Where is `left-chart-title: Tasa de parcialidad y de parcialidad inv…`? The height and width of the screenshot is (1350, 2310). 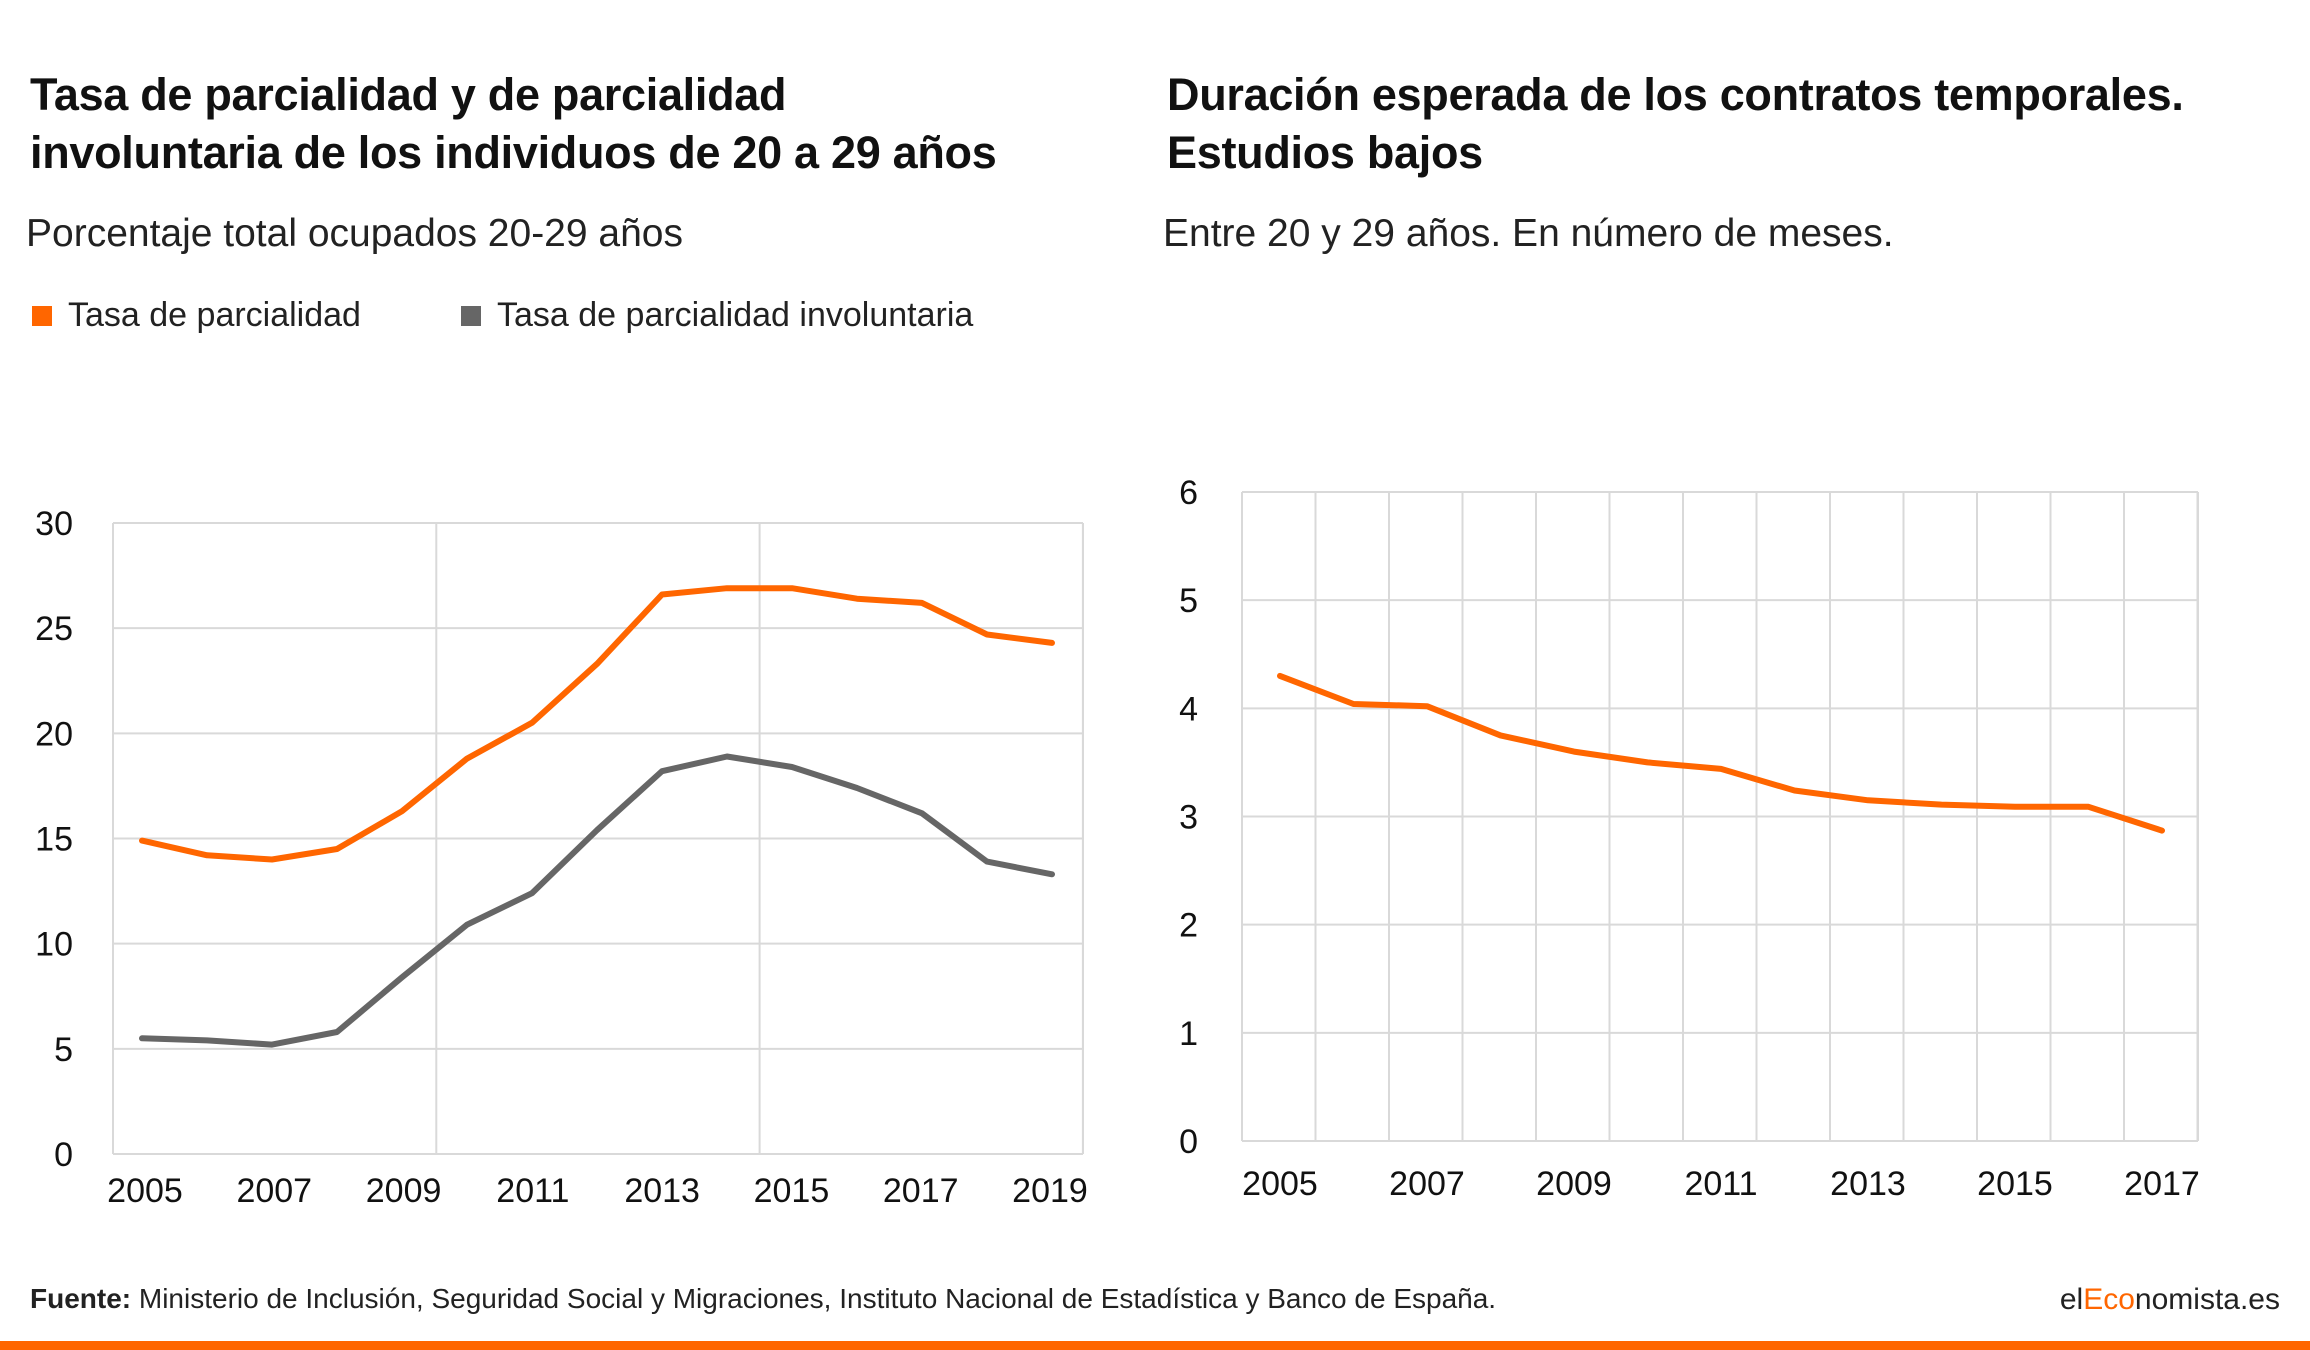
left-chart-title: Tasa de parcialidad y de parcialidad inv… is located at coordinates (513, 124).